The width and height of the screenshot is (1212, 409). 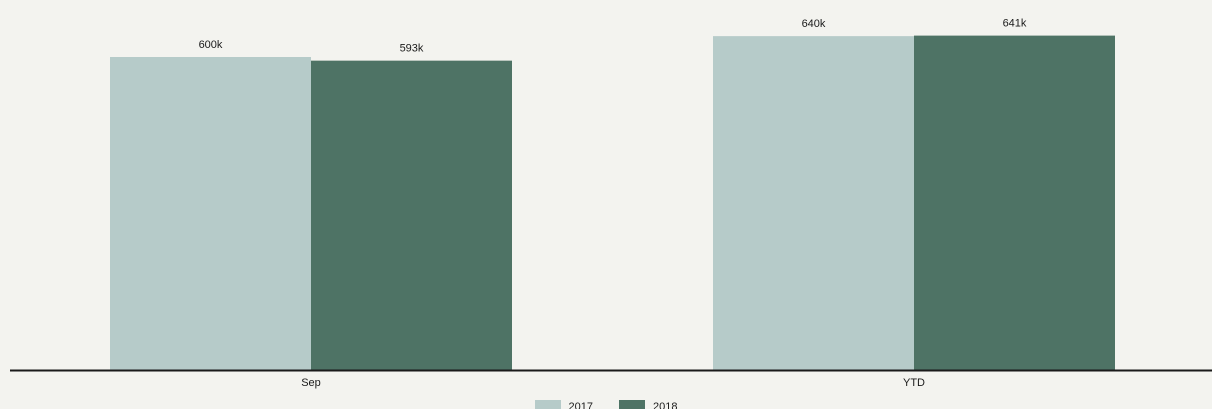 I want to click on chart-legend: 2017 2018, so click(x=606, y=402).